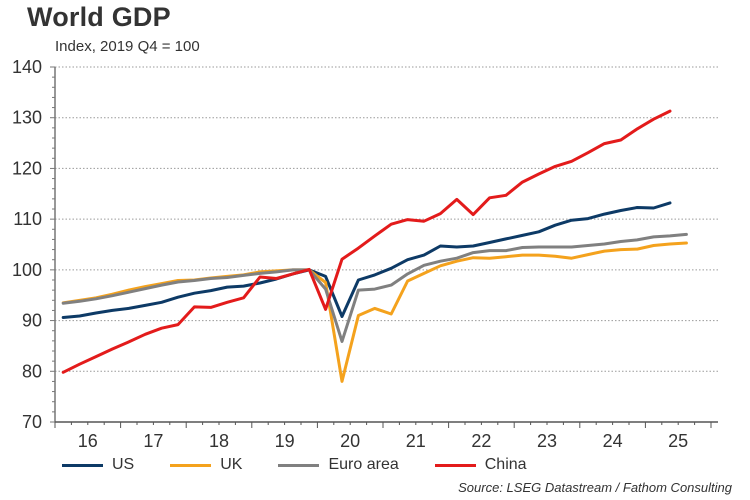 Image resolution: width=750 pixels, height=500 pixels. What do you see at coordinates (27, 219) in the screenshot?
I see `y-tick-label-110: 110` at bounding box center [27, 219].